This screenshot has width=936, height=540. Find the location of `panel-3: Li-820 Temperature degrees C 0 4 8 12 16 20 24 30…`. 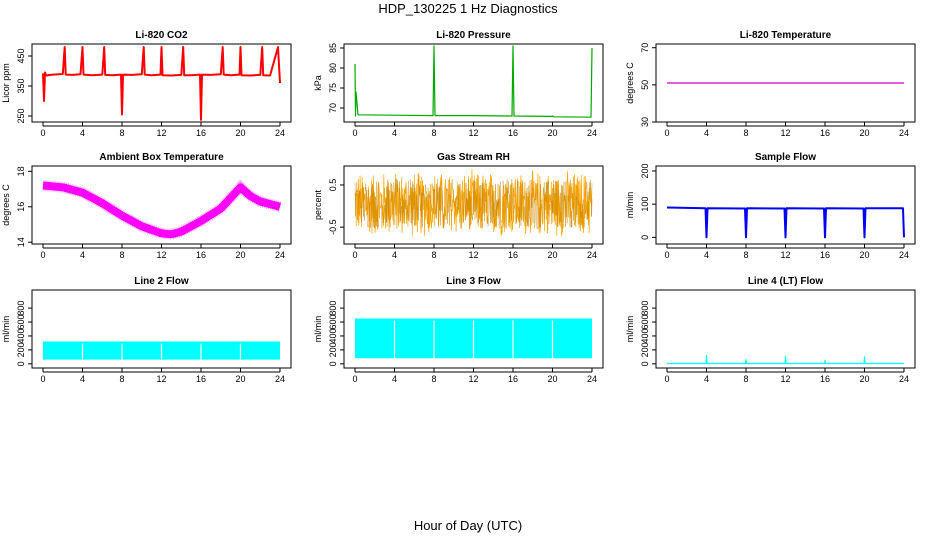

panel-3: Li-820 Temperature degrees C 0 4 8 12 16 20 24 30… is located at coordinates (770, 84).